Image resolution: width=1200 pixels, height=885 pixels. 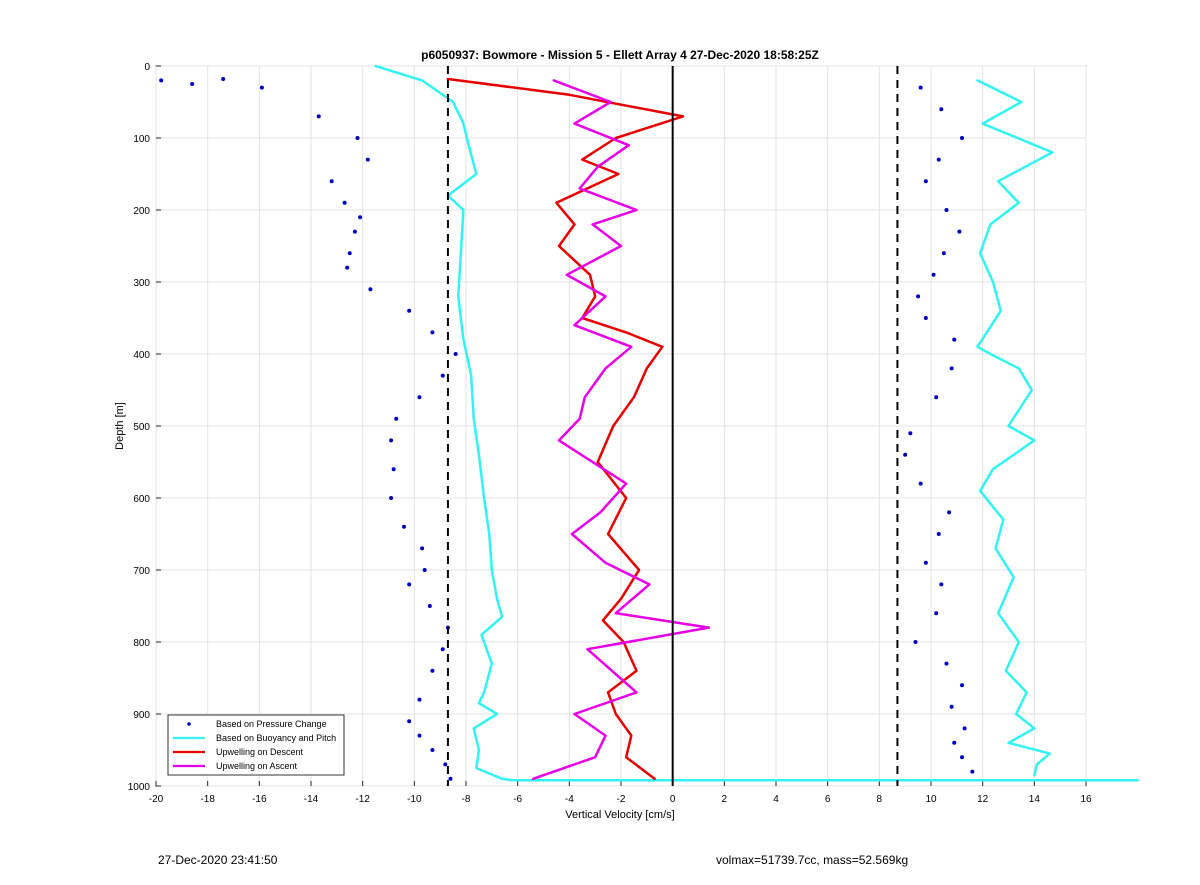 What do you see at coordinates (776, 799) in the screenshot?
I see `x-tick-label: 4` at bounding box center [776, 799].